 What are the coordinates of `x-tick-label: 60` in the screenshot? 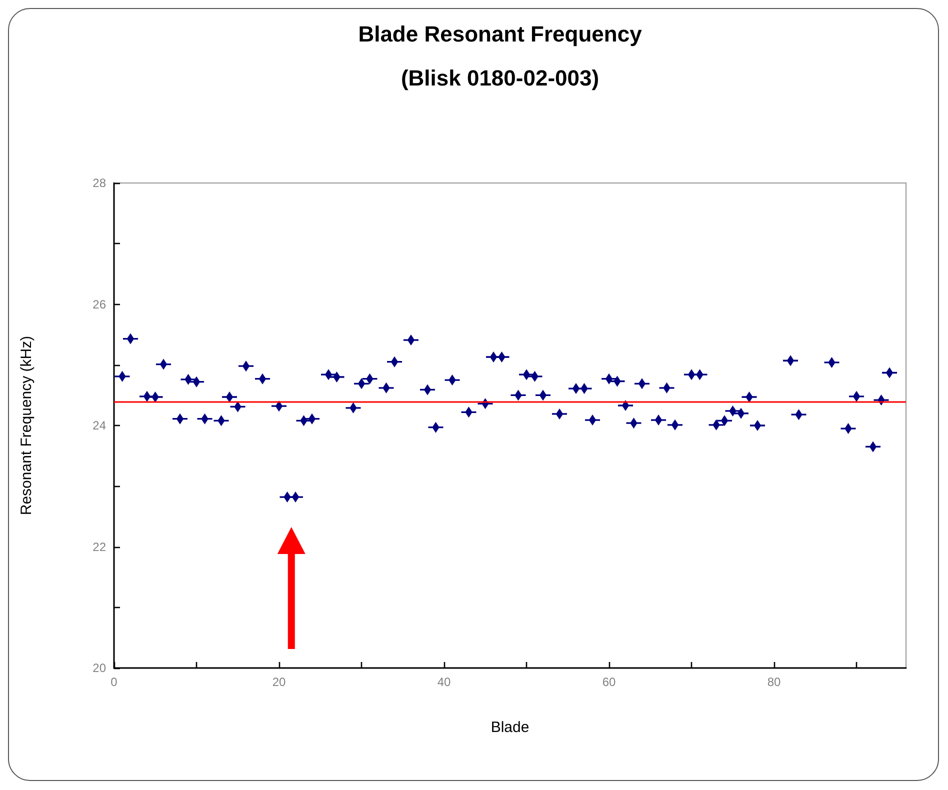 It's located at (609, 682).